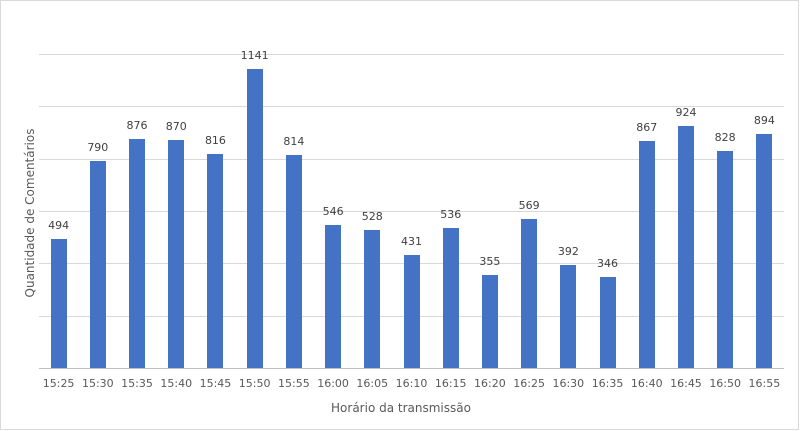  Describe the element at coordinates (215, 383) in the screenshot. I see `x-tick-label: 15:45` at that location.